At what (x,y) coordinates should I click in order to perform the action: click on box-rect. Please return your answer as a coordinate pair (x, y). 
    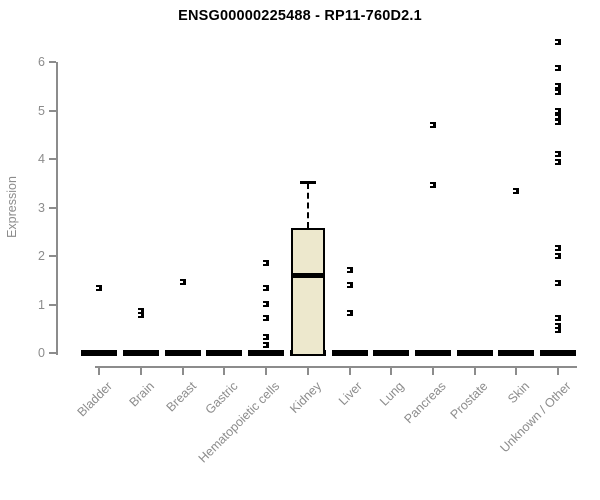
    Looking at the image, I should click on (307, 292).